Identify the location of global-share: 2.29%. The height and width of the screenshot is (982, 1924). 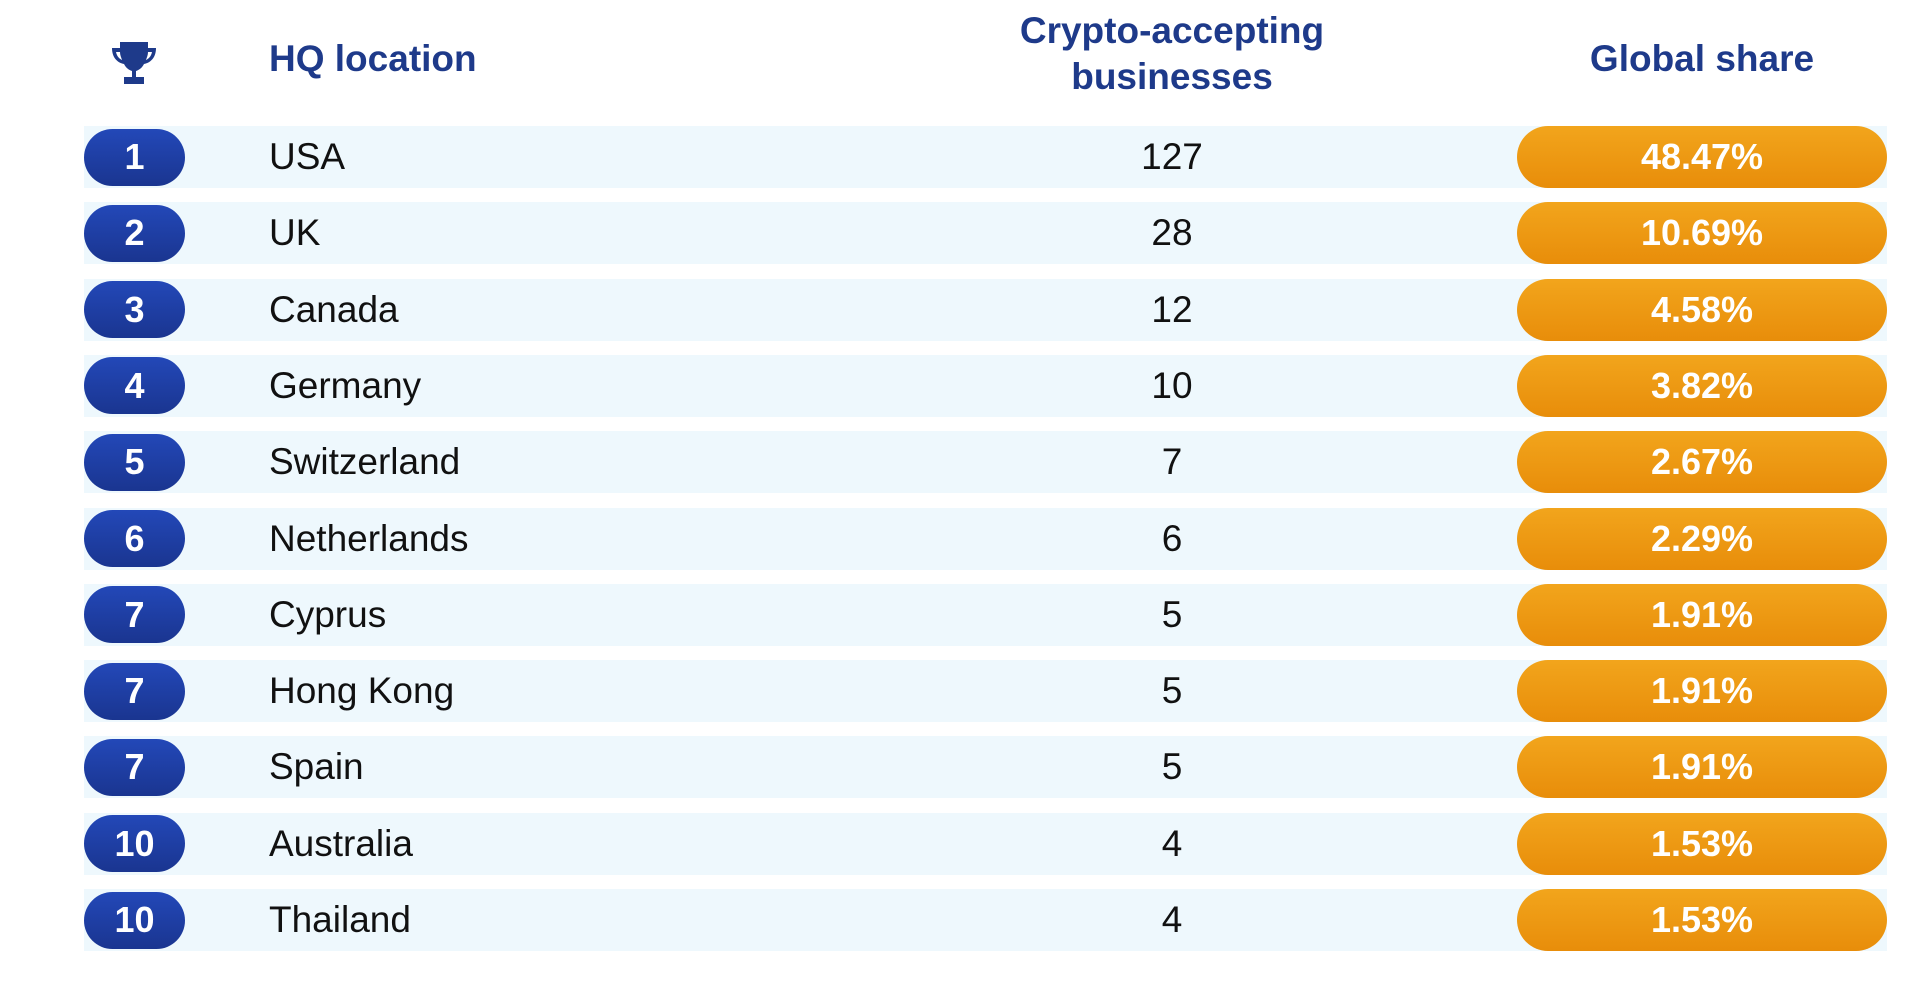
(1702, 538).